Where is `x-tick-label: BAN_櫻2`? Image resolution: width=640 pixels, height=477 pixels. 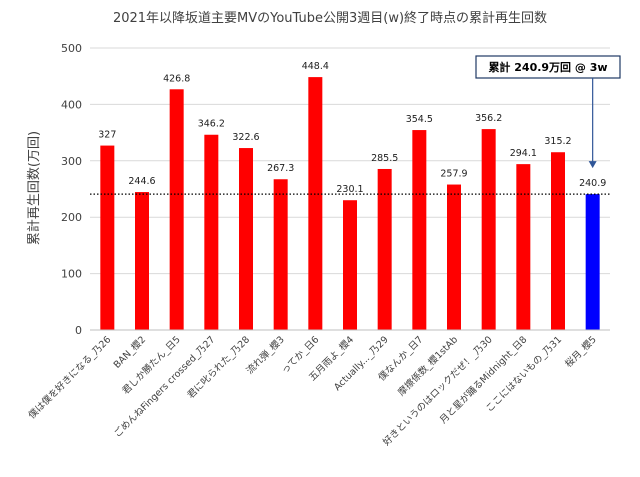
x-tick-label: BAN_櫻2 is located at coordinates (129, 352).